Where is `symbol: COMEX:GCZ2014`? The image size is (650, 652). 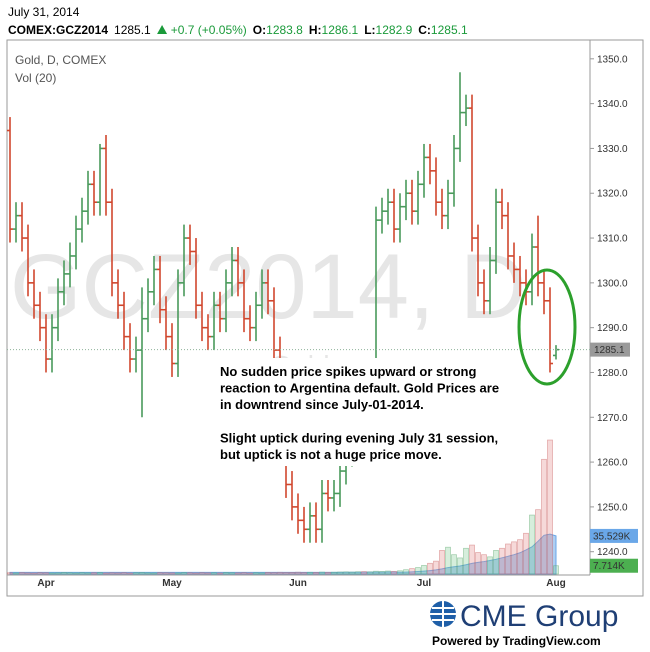 symbol: COMEX:GCZ2014 is located at coordinates (58, 30).